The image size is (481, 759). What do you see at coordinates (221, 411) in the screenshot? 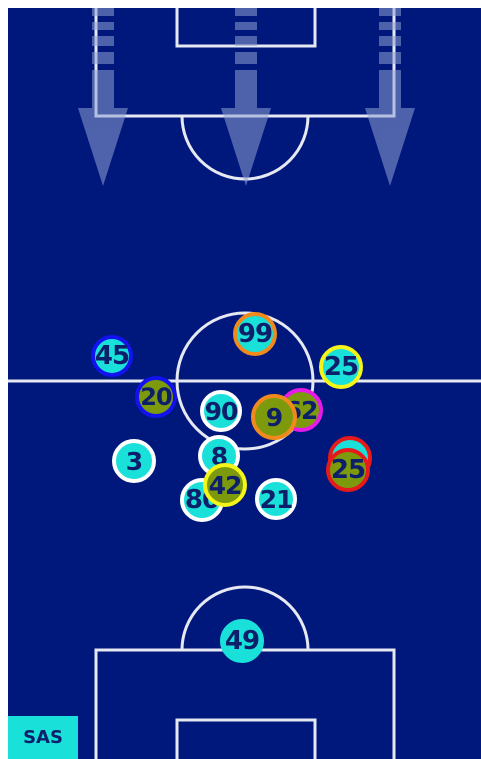
I see `player-marker: 90` at bounding box center [221, 411].